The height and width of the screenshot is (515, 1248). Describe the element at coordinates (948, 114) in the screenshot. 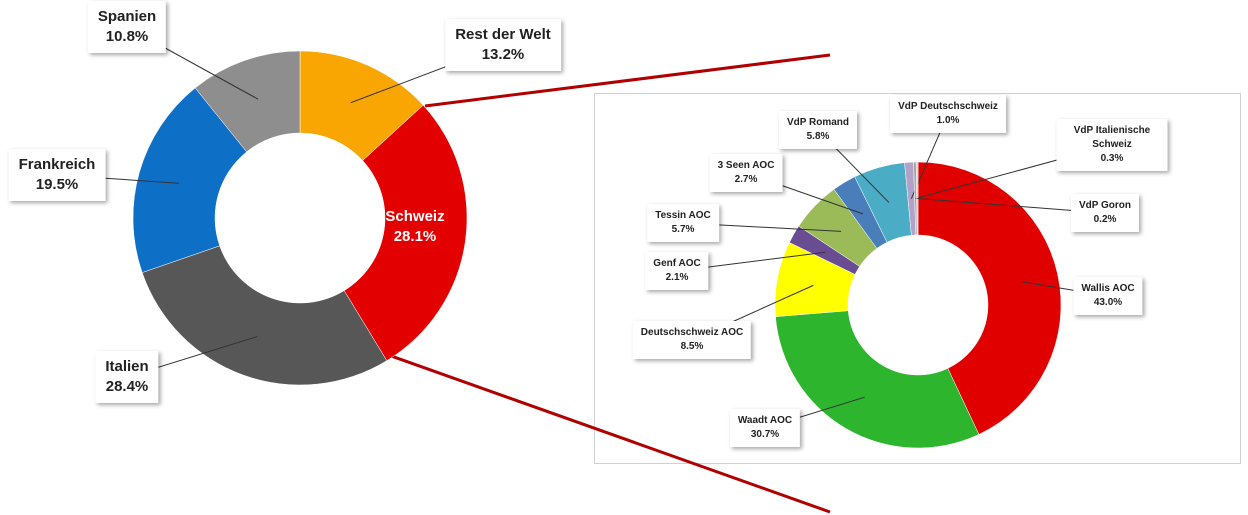

I see `slice-label: VdP Deutschschweiz 1.0%` at that location.